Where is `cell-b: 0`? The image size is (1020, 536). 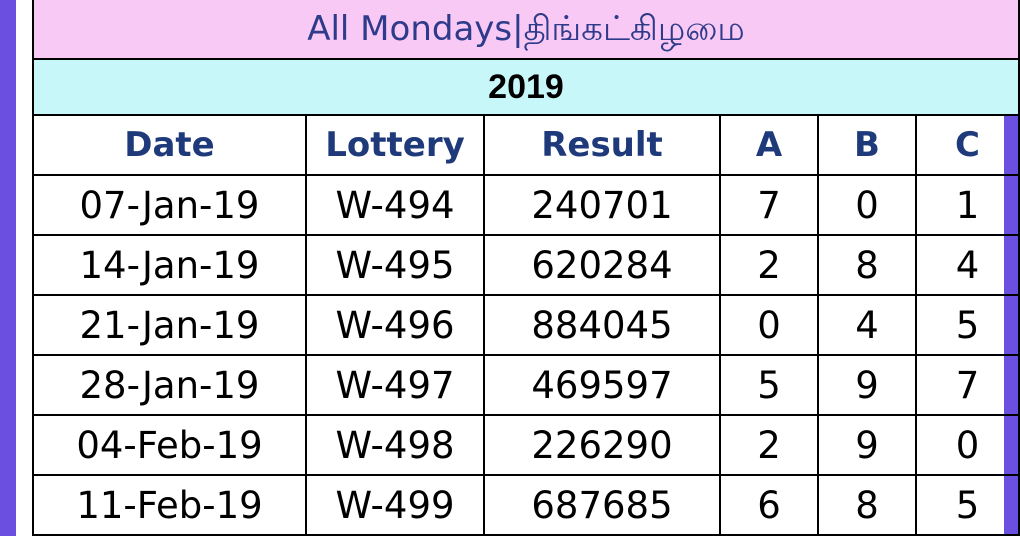 cell-b: 0 is located at coordinates (867, 205).